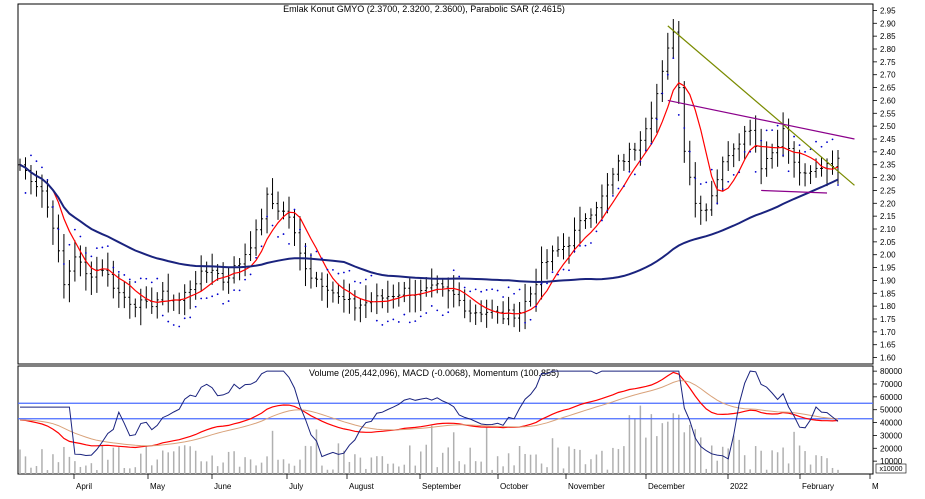  I want to click on price-y-tick-label: 1.70, so click(888, 332).